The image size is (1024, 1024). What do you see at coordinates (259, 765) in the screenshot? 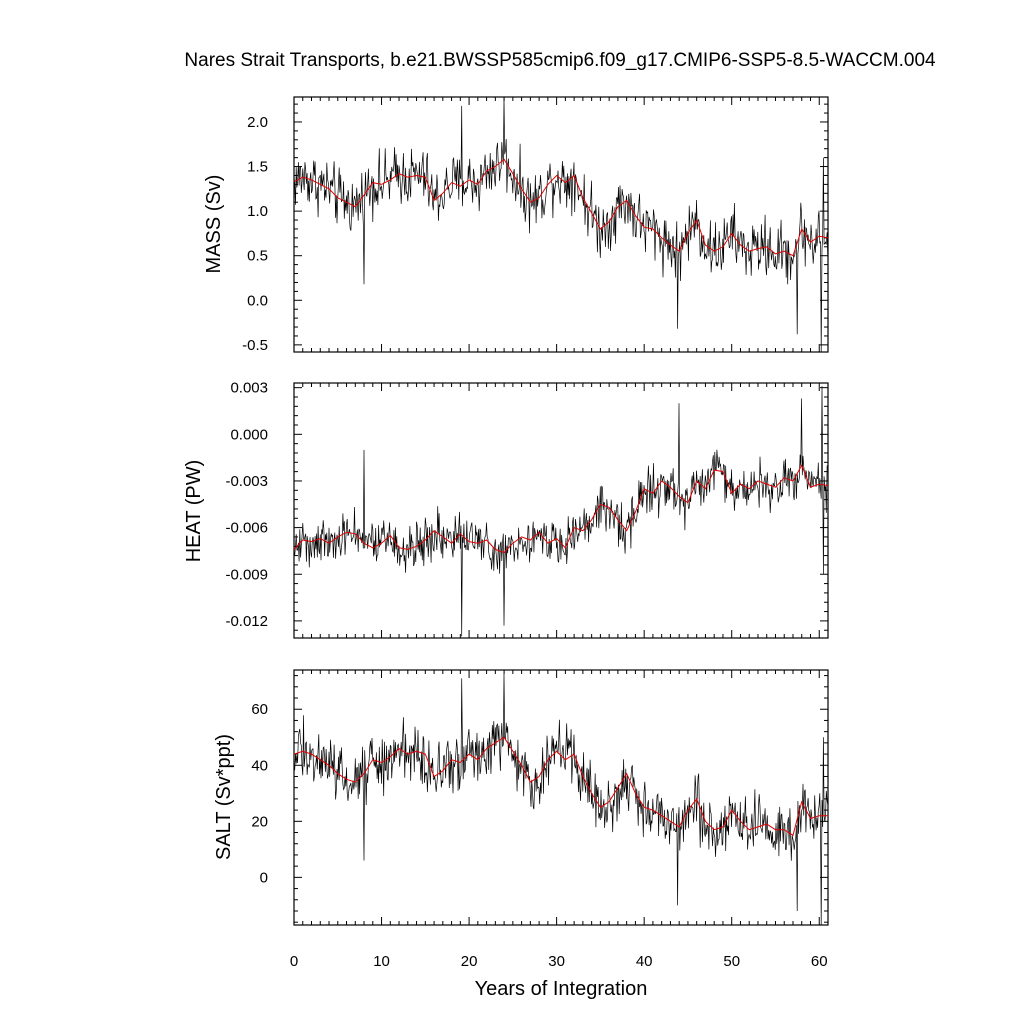
I see `y-tick-label-salt-2: 40` at bounding box center [259, 765].